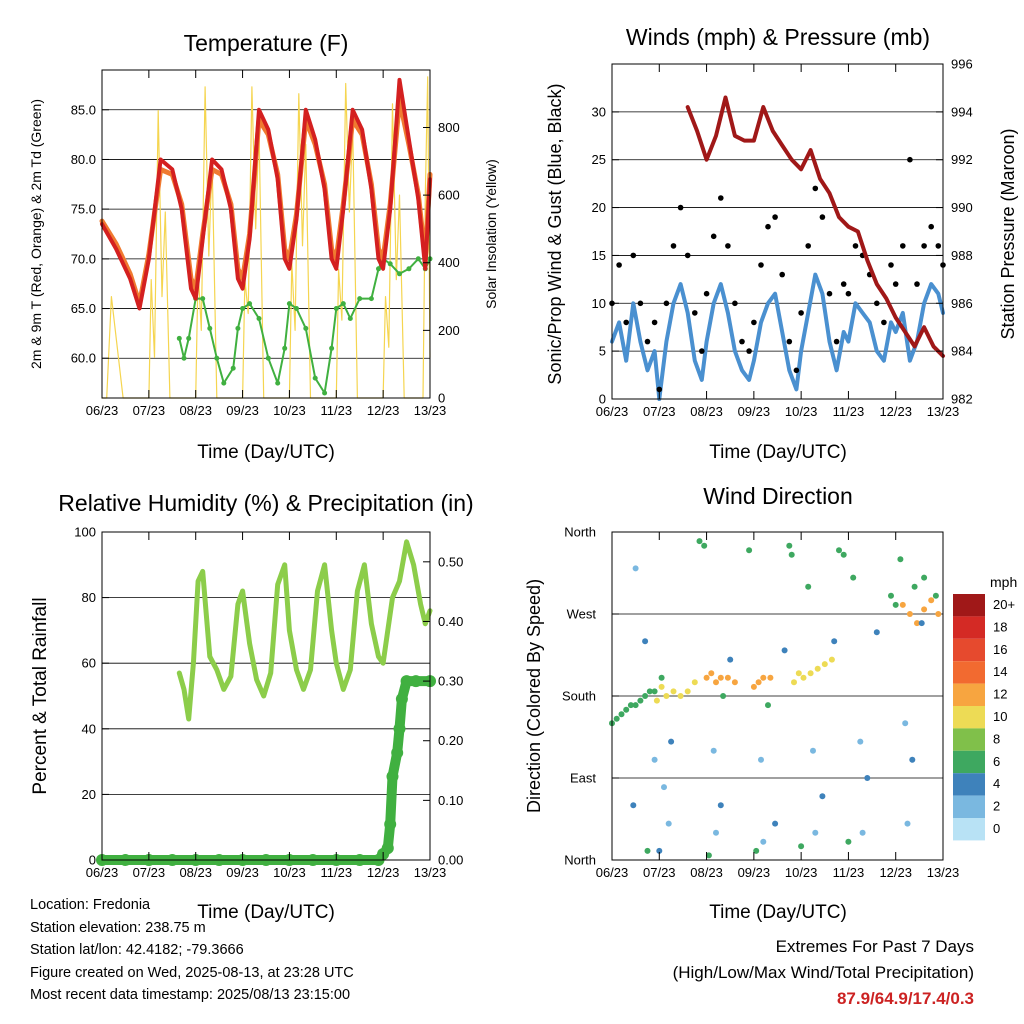  I want to click on x-tick-label: 13/23, so click(943, 411).